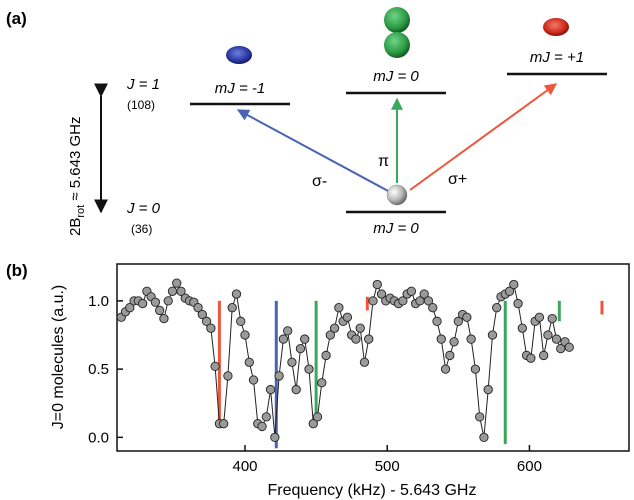  Describe the element at coordinates (58, 357) in the screenshot. I see `y-axis-label: J=0 molecules (a.u.)` at that location.